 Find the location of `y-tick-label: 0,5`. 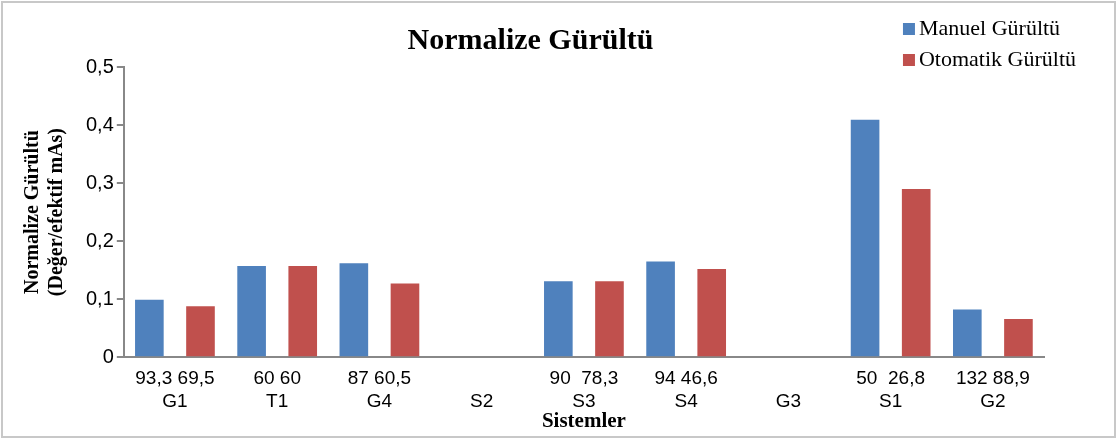

y-tick-label: 0,5 is located at coordinates (99, 65).